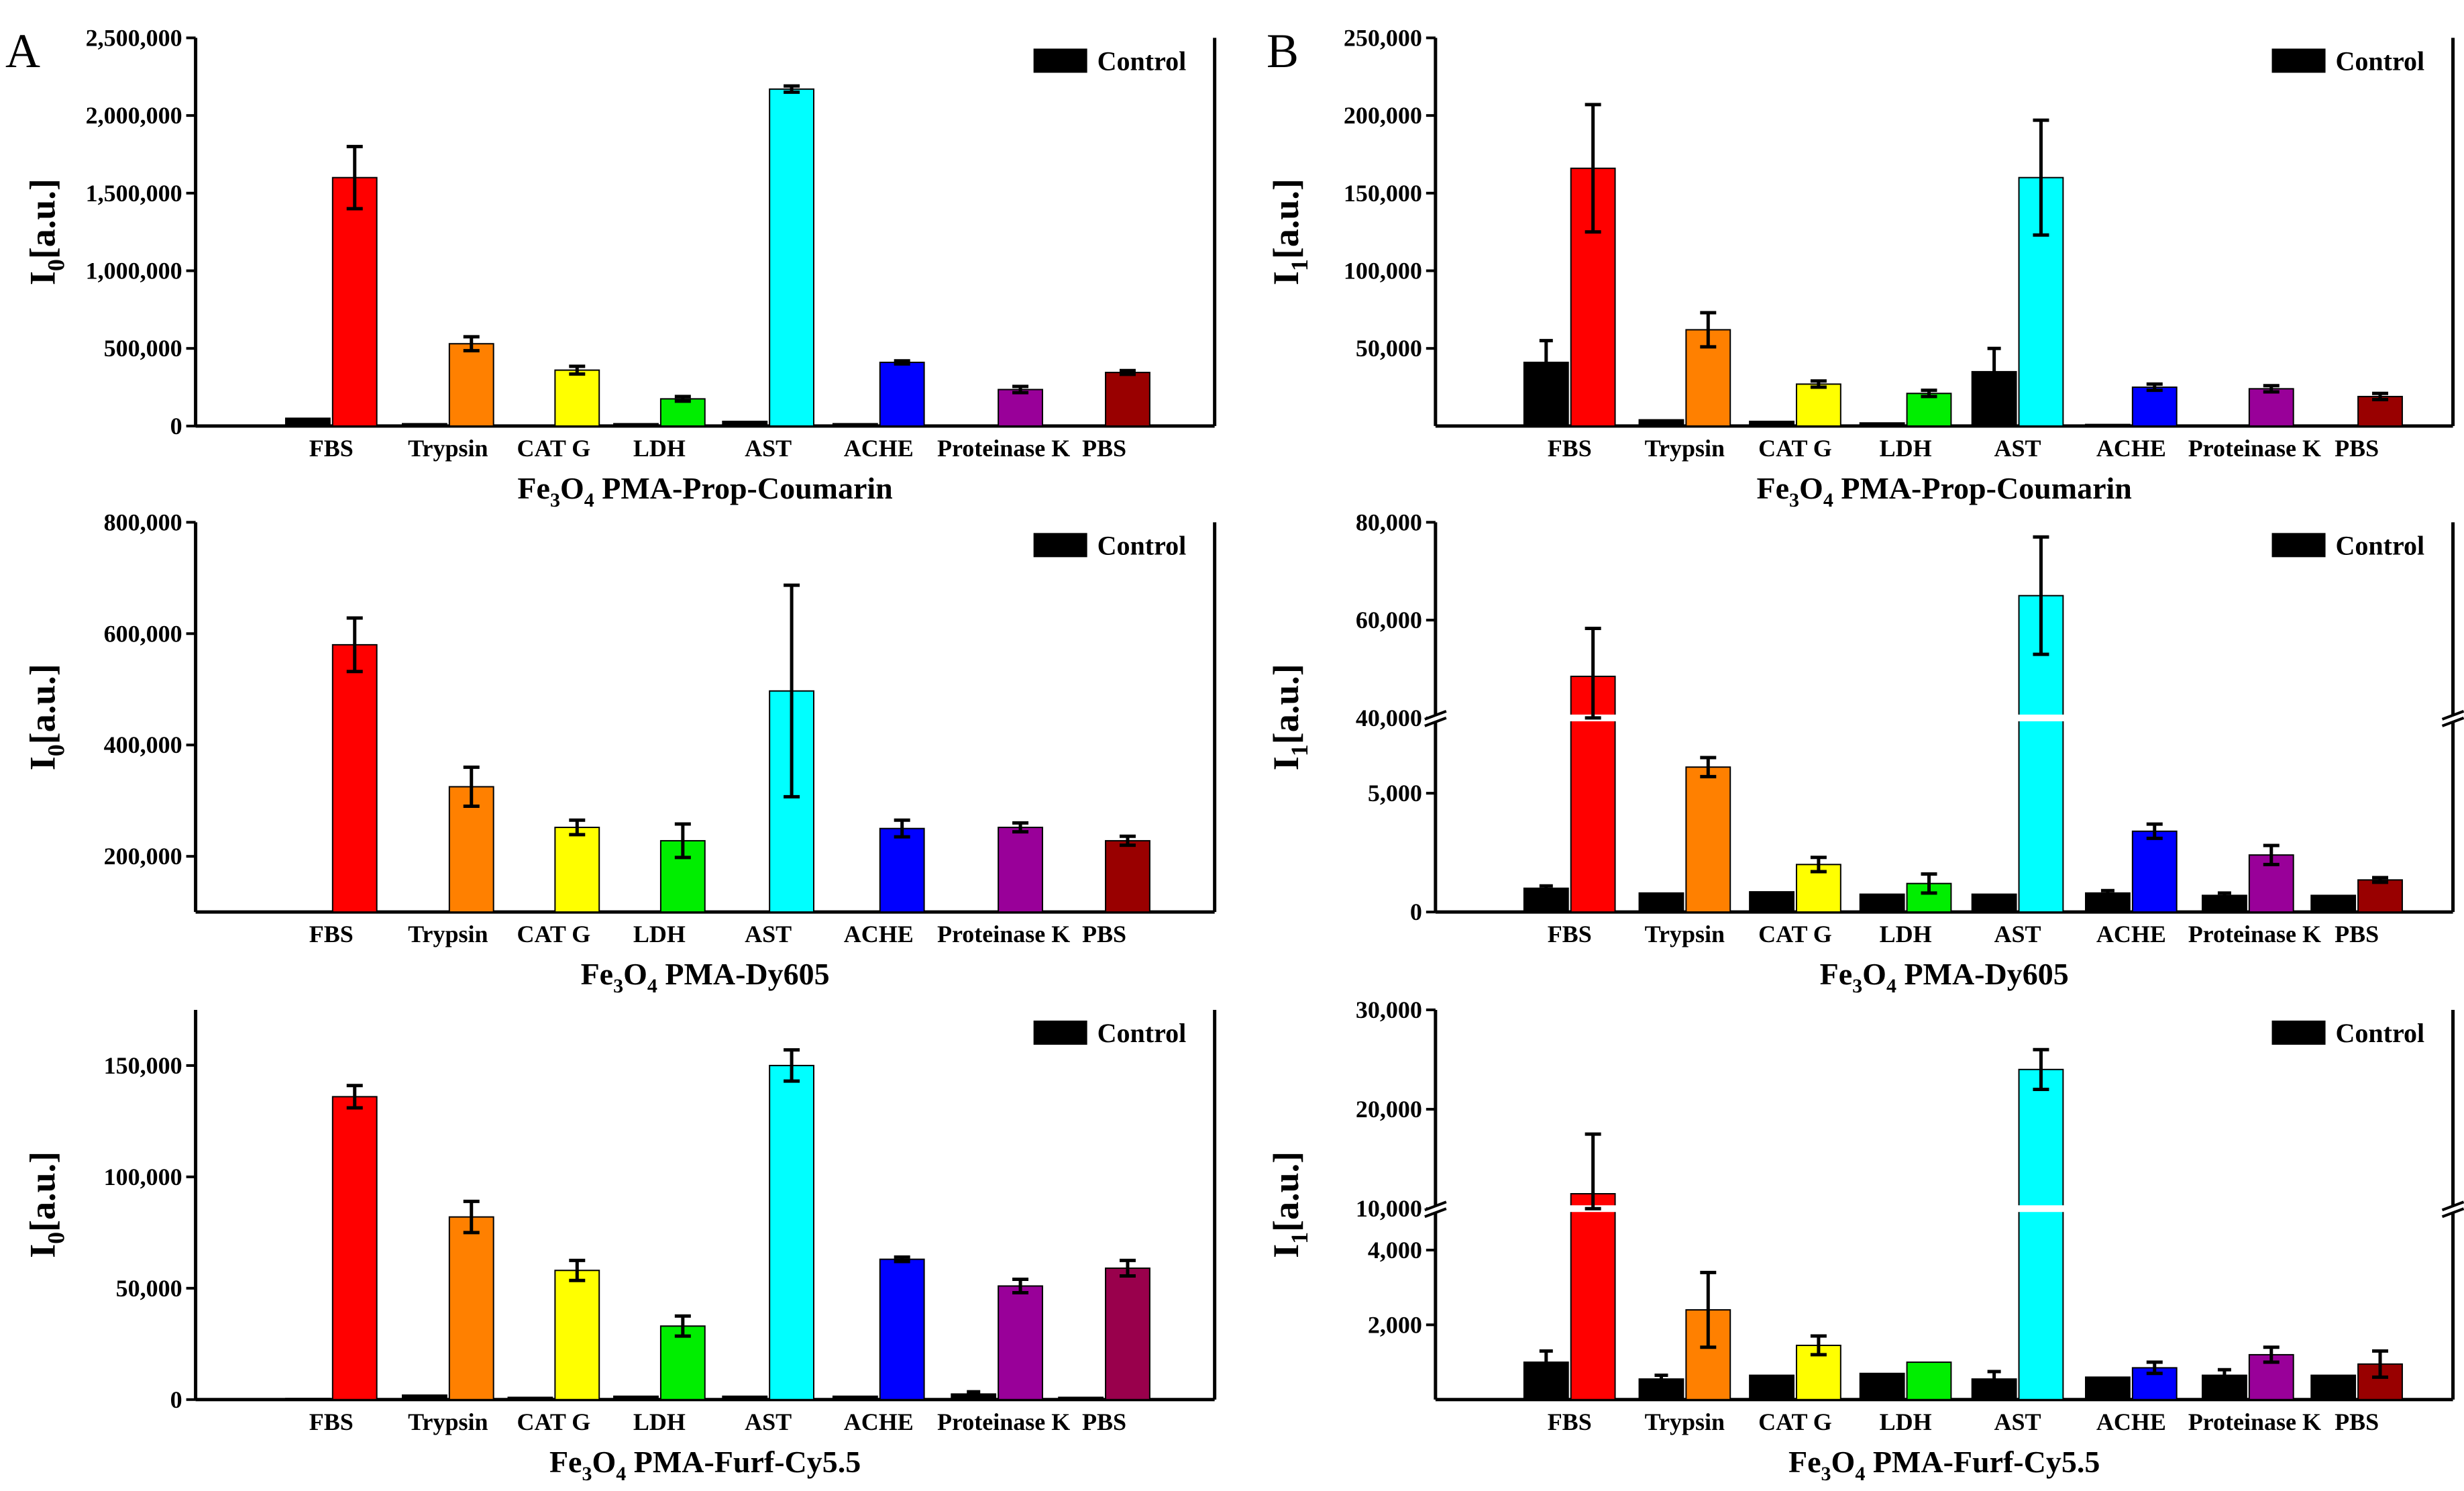 The height and width of the screenshot is (1491, 2464). I want to click on bar-control-ache, so click(2108, 425).